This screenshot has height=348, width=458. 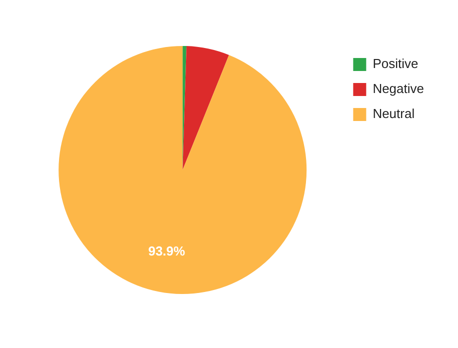 I want to click on legend-label: Positive, so click(x=395, y=64).